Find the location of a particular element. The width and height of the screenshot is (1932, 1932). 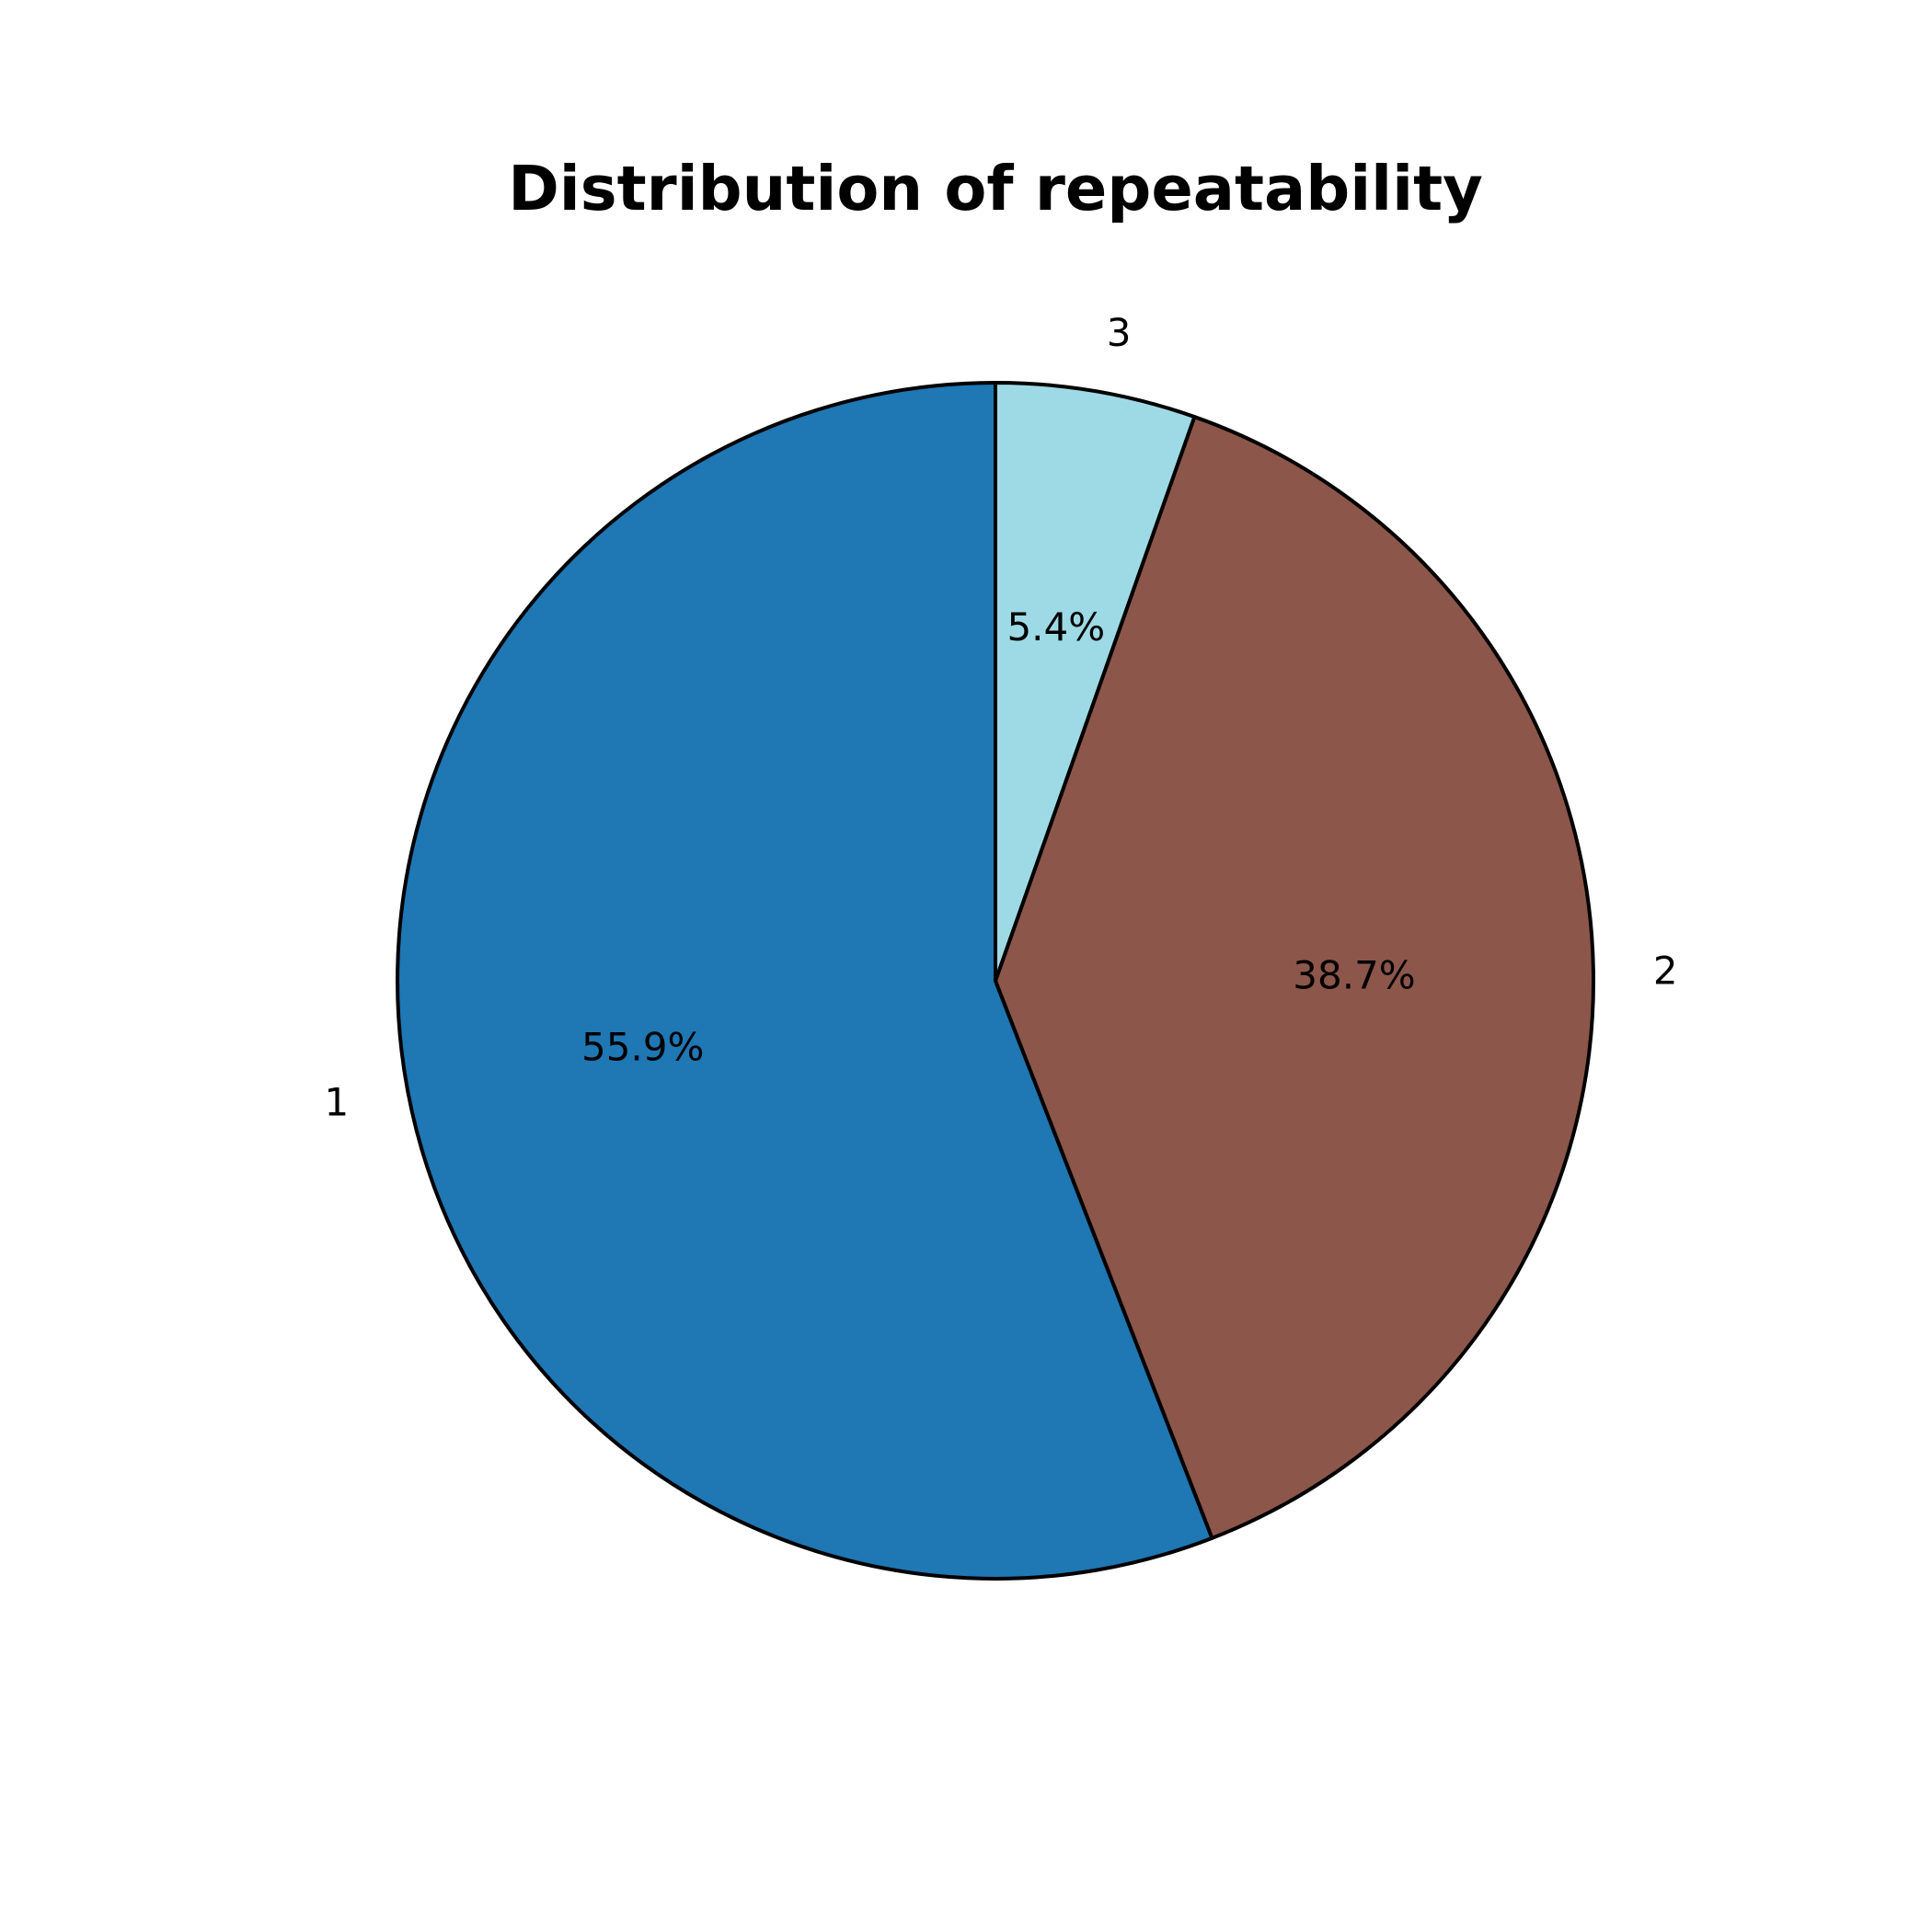

slice-category-label-3: 3 is located at coordinates (1119, 332).